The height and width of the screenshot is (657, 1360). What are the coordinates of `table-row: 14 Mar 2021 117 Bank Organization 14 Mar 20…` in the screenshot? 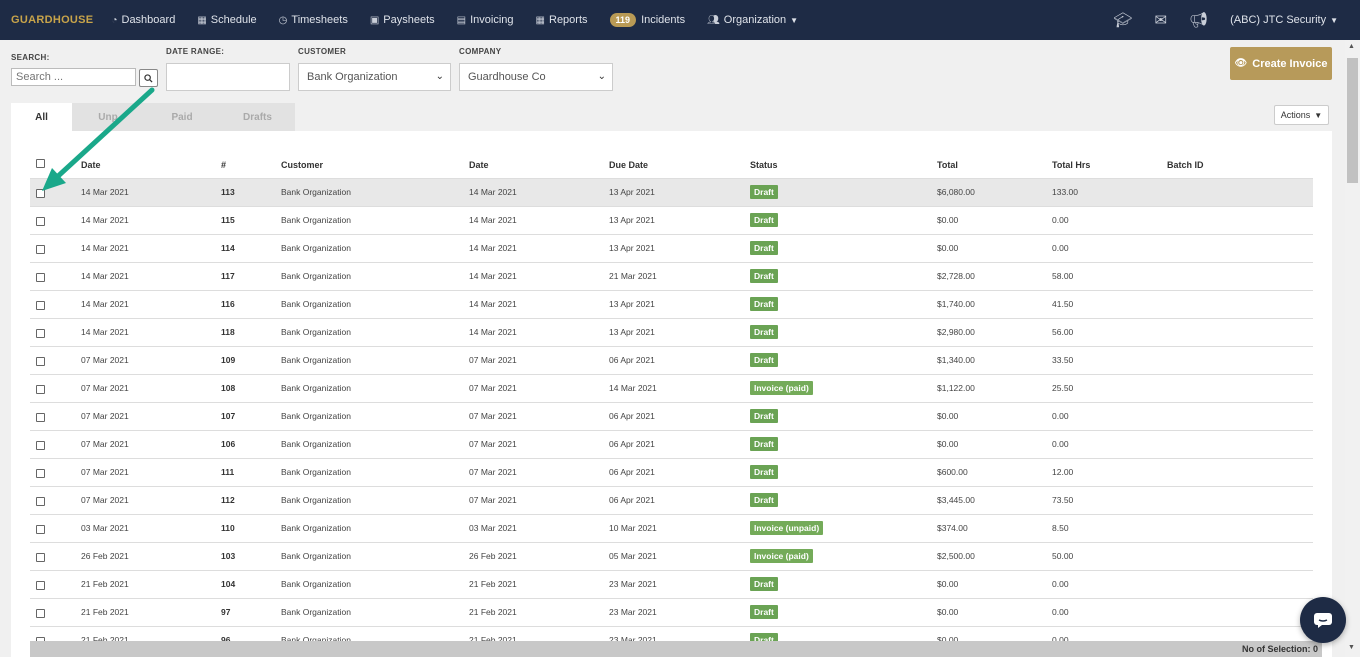 It's located at (671, 276).